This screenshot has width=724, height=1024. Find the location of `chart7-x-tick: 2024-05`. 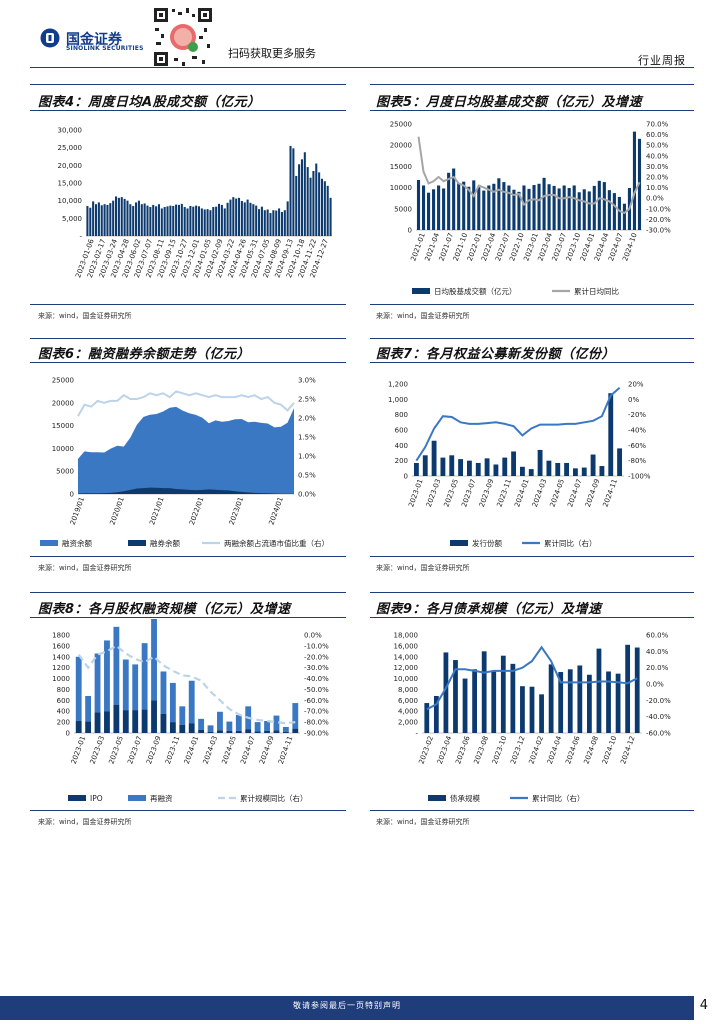

chart7-x-tick: 2024-05 is located at coordinates (558, 493).